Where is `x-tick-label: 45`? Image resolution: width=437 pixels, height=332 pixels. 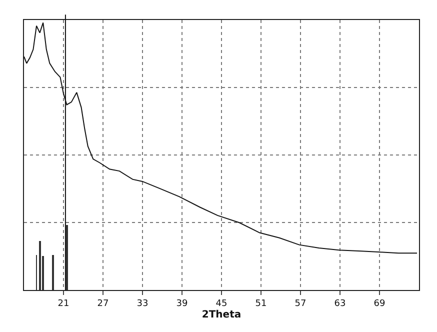 x-tick-label: 45 is located at coordinates (222, 303).